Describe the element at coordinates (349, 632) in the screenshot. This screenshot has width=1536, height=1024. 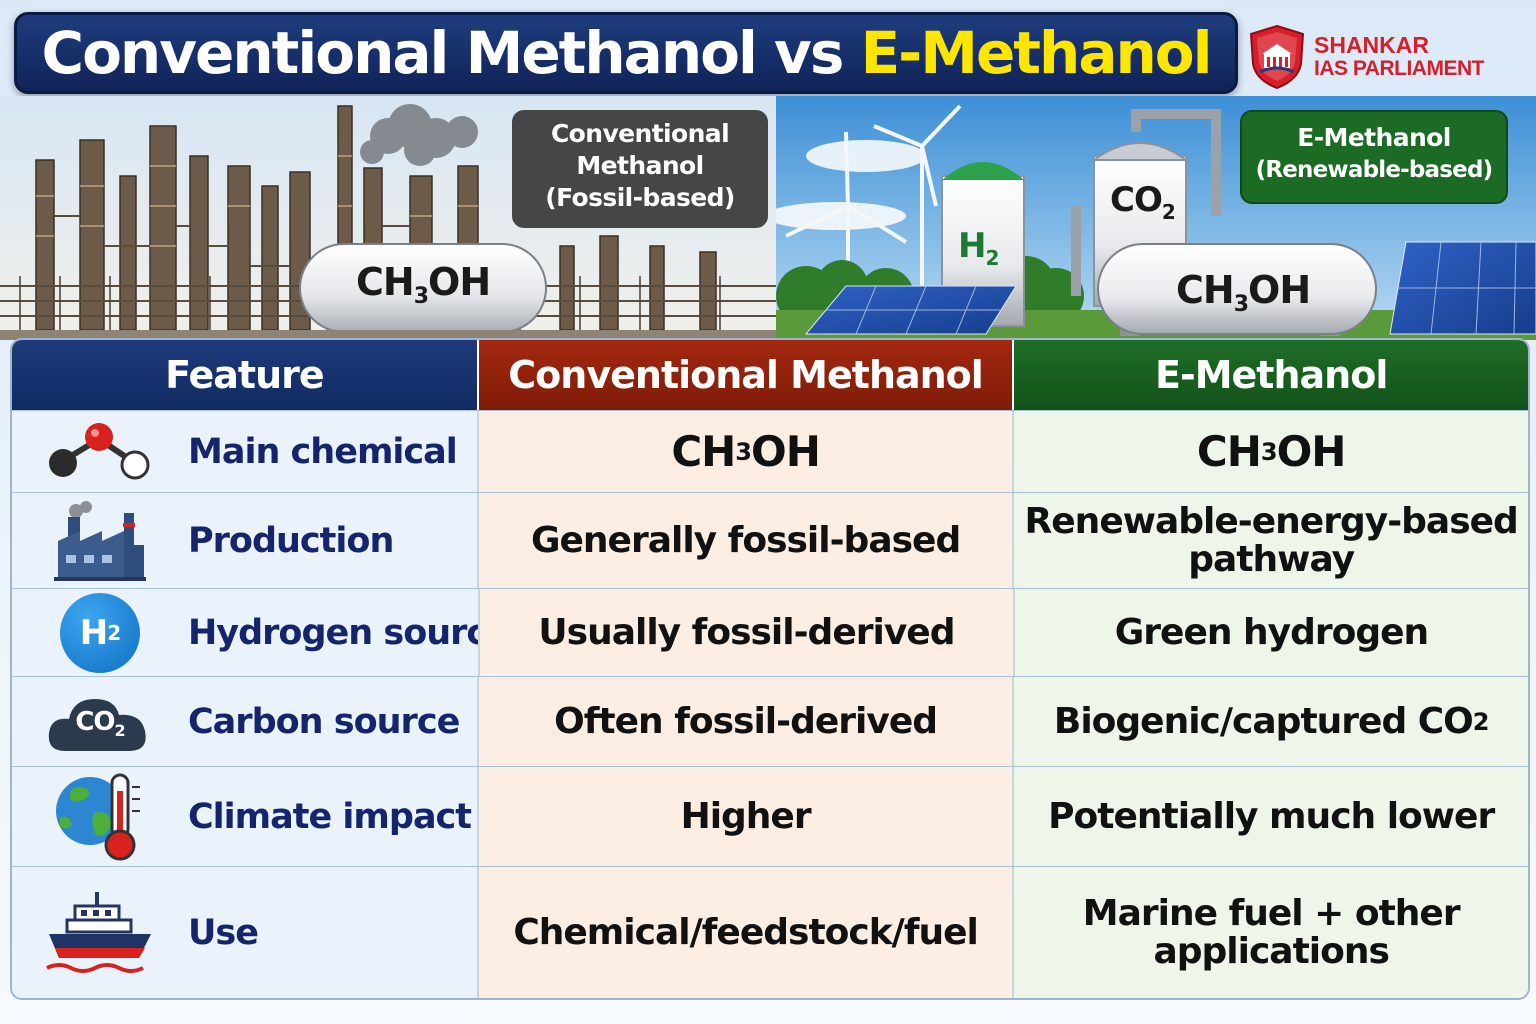
I see `feature-label: Hydrogen source` at that location.